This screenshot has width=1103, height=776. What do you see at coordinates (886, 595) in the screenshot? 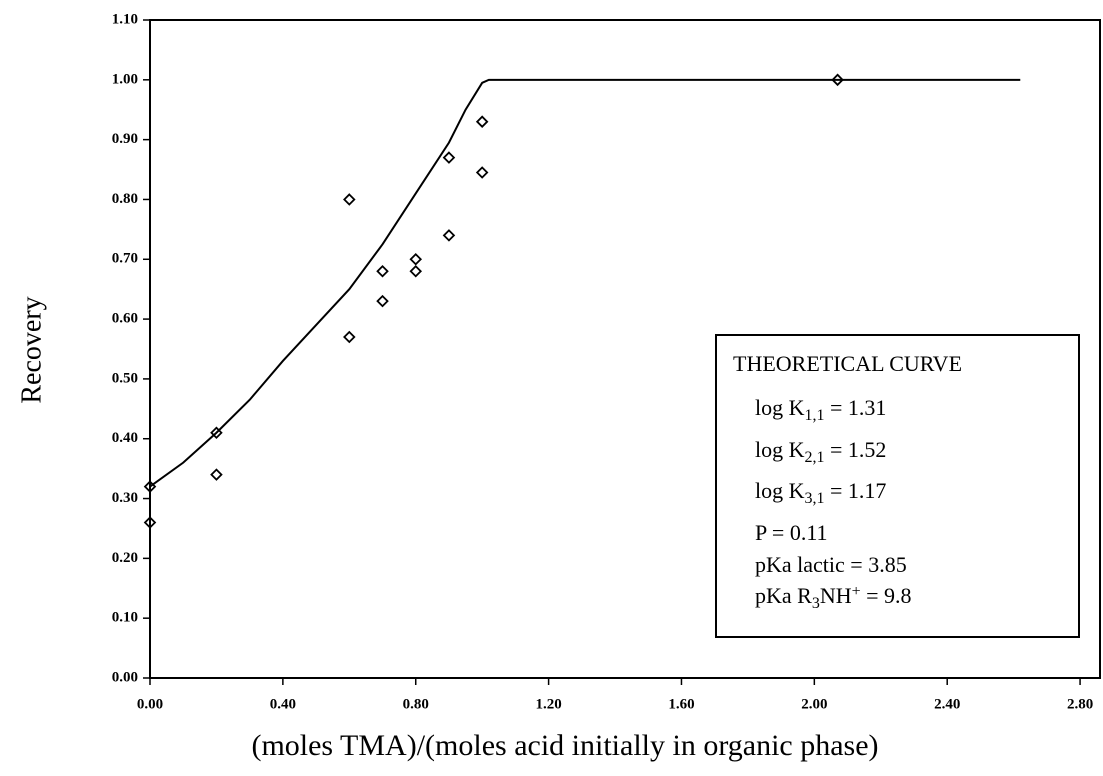
I see `legend-text-part: = 9.8` at bounding box center [886, 595].